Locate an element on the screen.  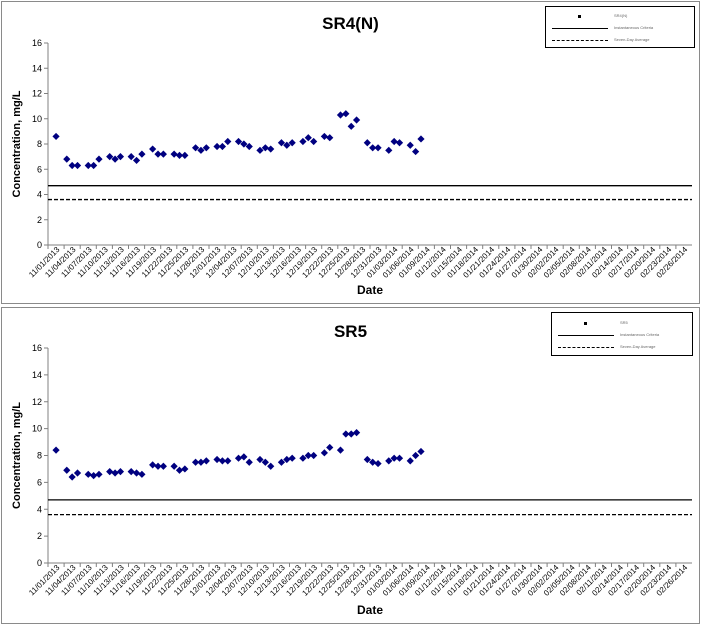
legend-label: Instantaneous Criteria is located at coordinates (634, 27).